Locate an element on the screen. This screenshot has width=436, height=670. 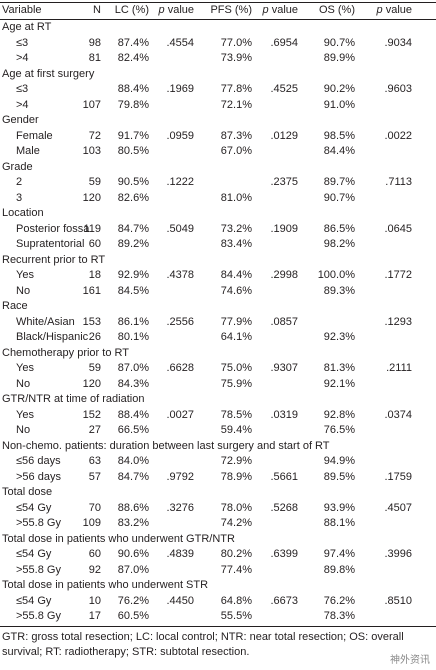
cell-value: 152 is located at coordinates (91, 414).